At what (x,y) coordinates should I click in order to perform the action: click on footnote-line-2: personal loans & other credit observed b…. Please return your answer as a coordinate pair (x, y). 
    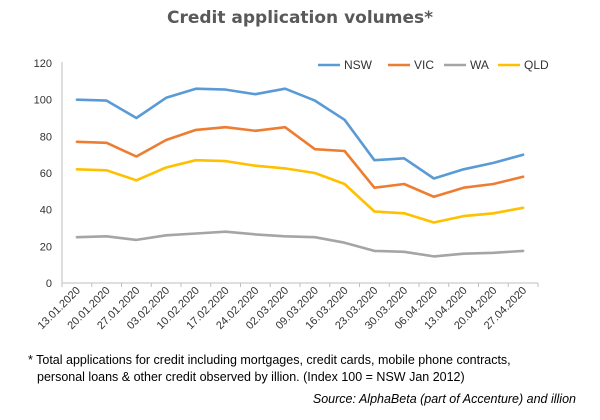
    Looking at the image, I should click on (251, 377).